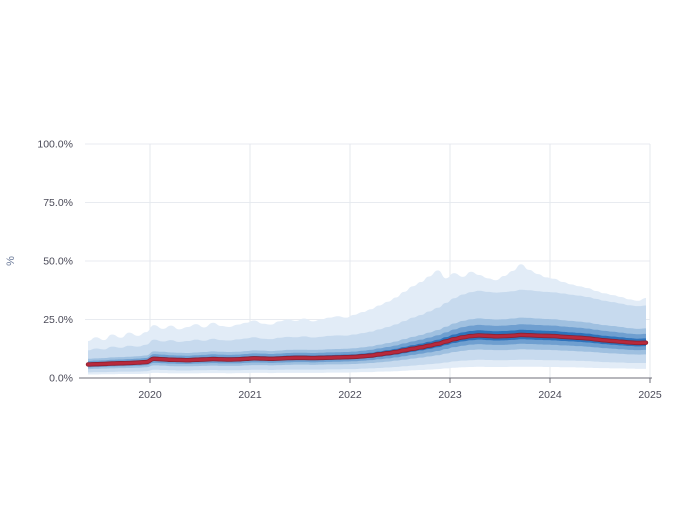 The width and height of the screenshot is (675, 517). Describe the element at coordinates (450, 395) in the screenshot. I see `x-tick-label: 2023` at that location.